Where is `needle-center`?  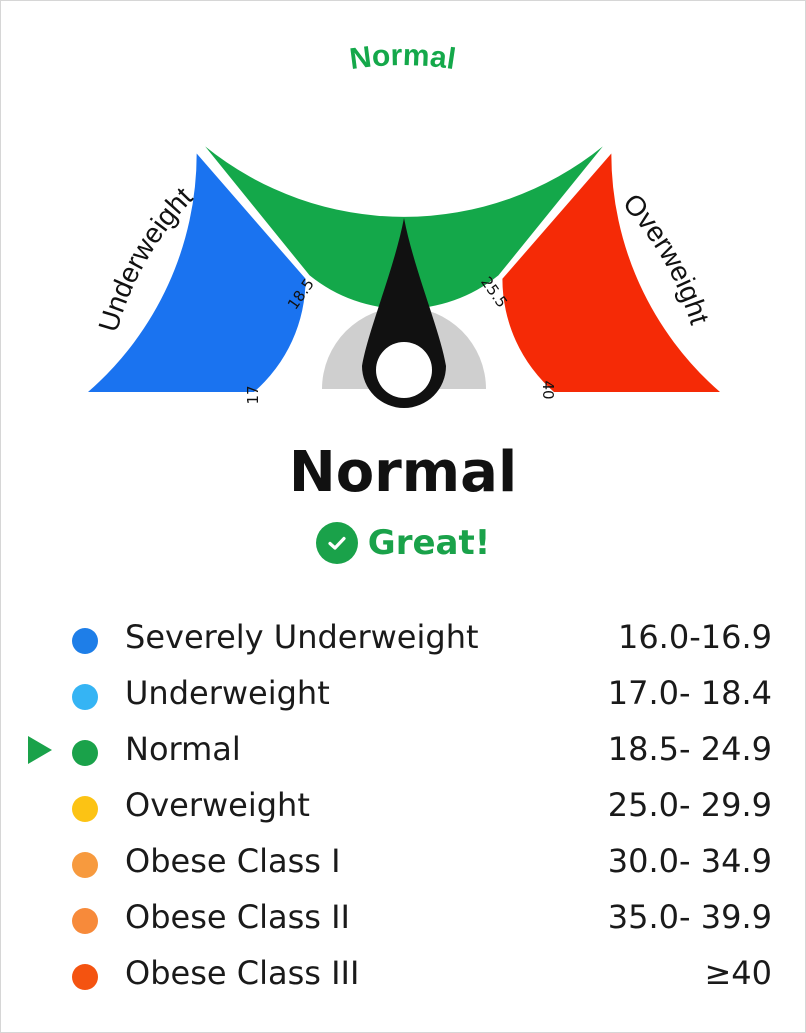
needle-center is located at coordinates (404, 370).